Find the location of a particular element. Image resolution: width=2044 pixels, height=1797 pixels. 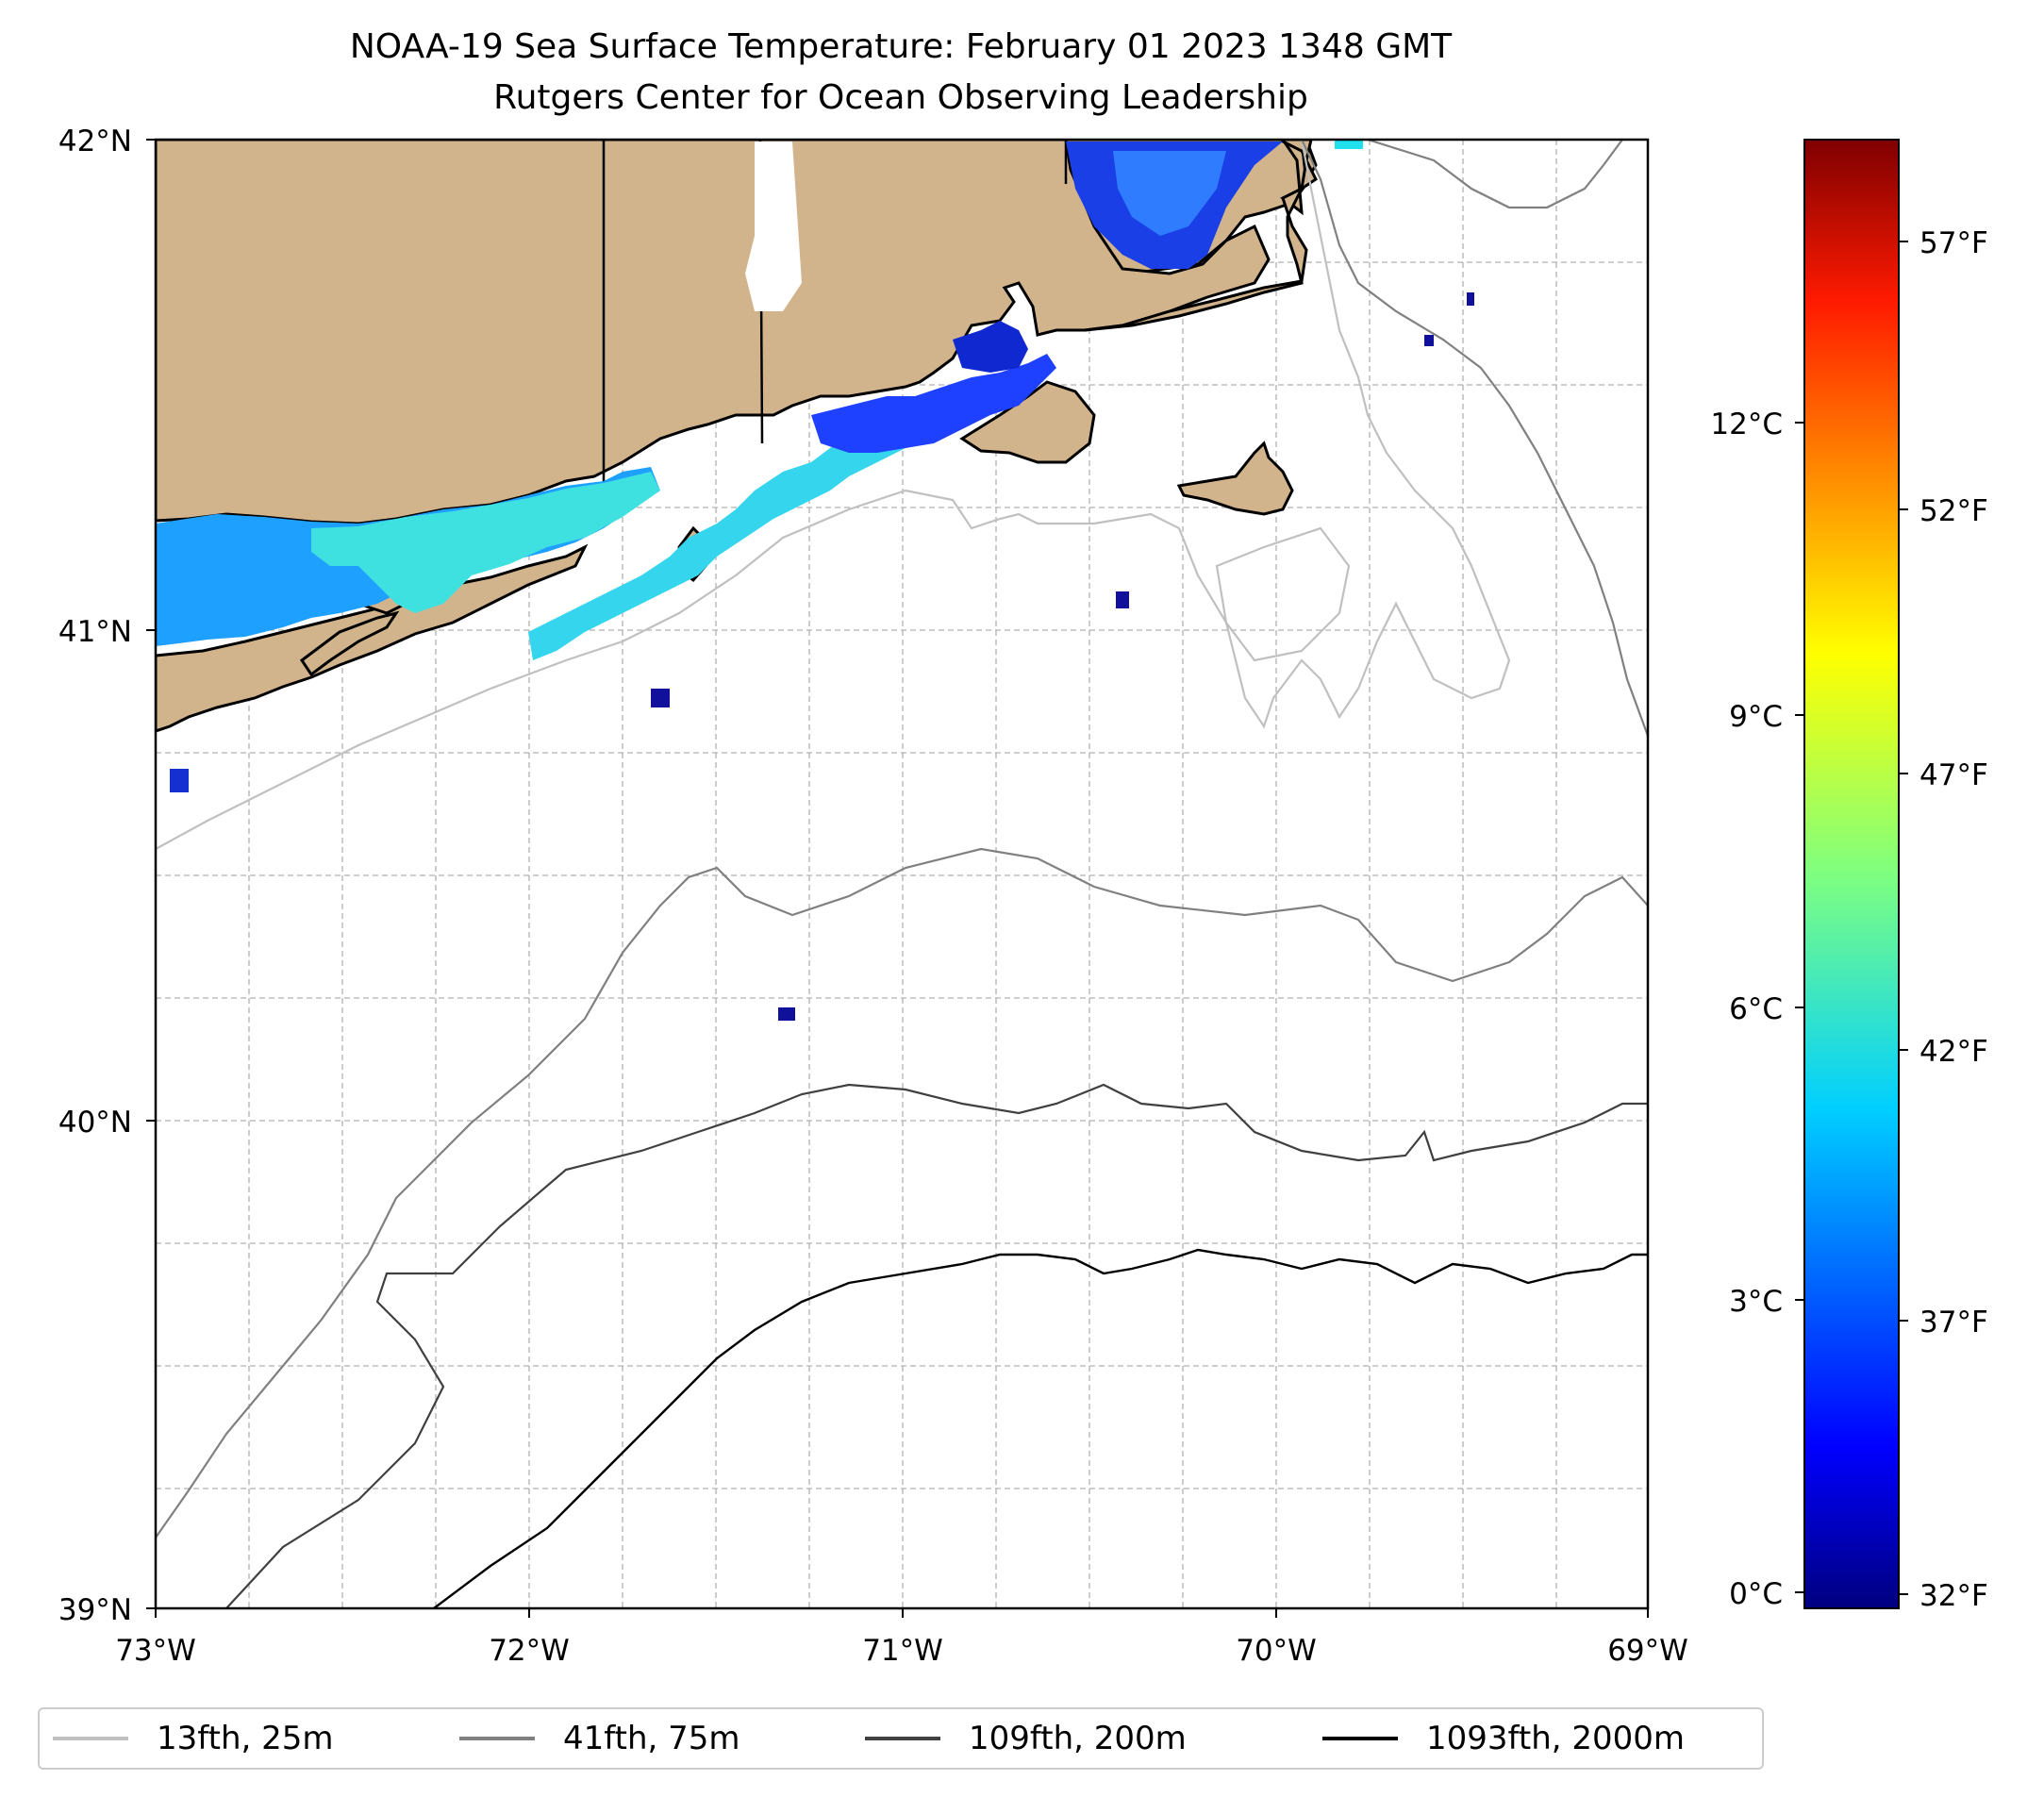

lat-label-42: 42°N is located at coordinates (95, 141).